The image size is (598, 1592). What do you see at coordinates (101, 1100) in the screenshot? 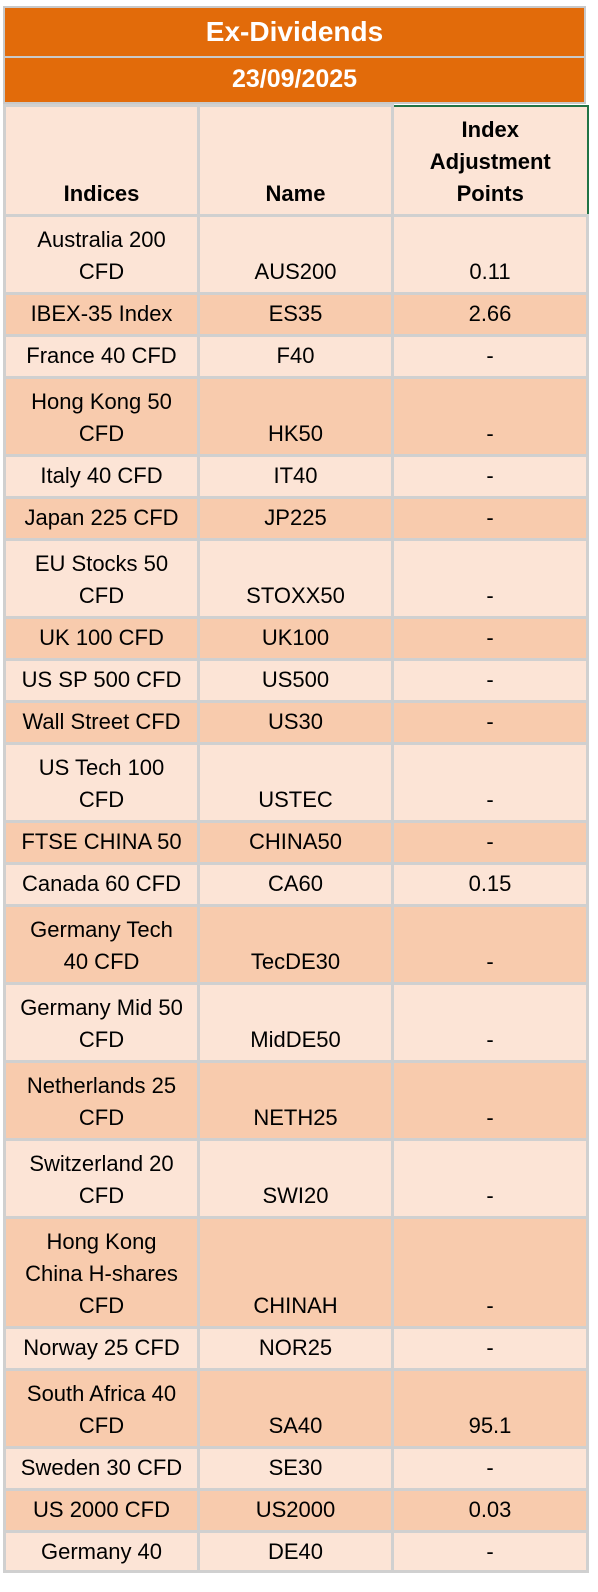
I see `cell-index: Netherlands 25 CFD` at bounding box center [101, 1100].